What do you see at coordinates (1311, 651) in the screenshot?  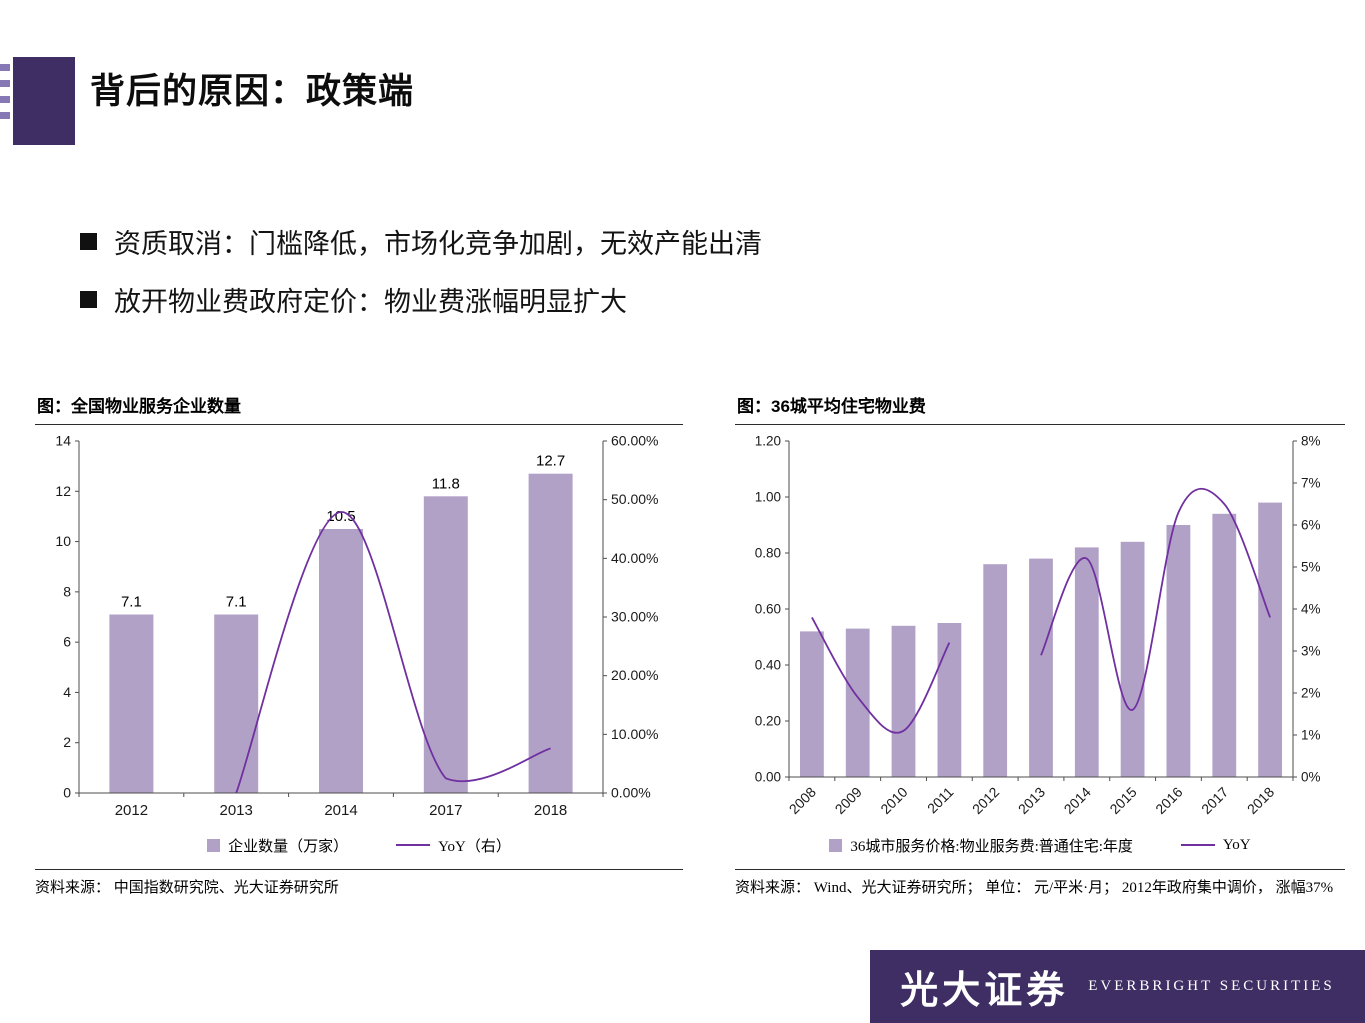 I see `axis-label: 3%` at bounding box center [1311, 651].